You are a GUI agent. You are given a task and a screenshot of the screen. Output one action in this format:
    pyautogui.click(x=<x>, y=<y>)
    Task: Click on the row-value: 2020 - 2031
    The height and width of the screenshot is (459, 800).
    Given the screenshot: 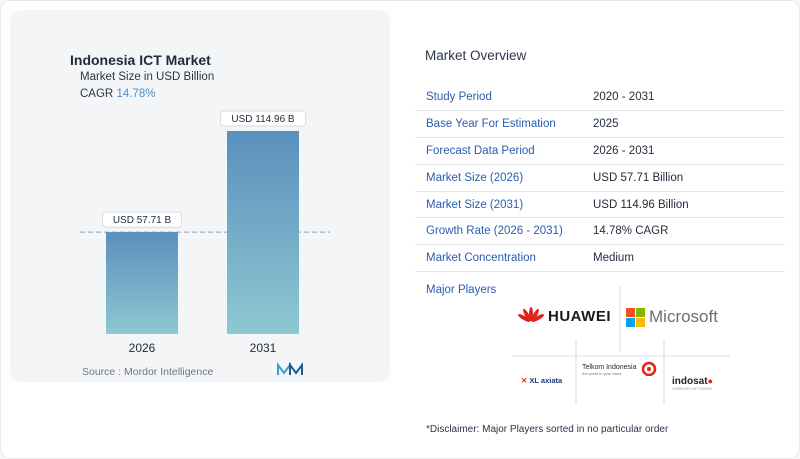 What is the action you would take?
    pyautogui.click(x=684, y=98)
    